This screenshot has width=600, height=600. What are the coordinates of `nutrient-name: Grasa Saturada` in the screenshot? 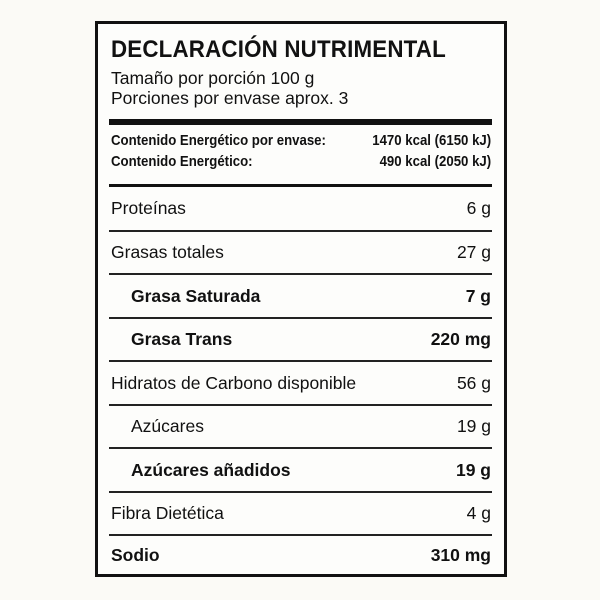 It's located at (196, 296).